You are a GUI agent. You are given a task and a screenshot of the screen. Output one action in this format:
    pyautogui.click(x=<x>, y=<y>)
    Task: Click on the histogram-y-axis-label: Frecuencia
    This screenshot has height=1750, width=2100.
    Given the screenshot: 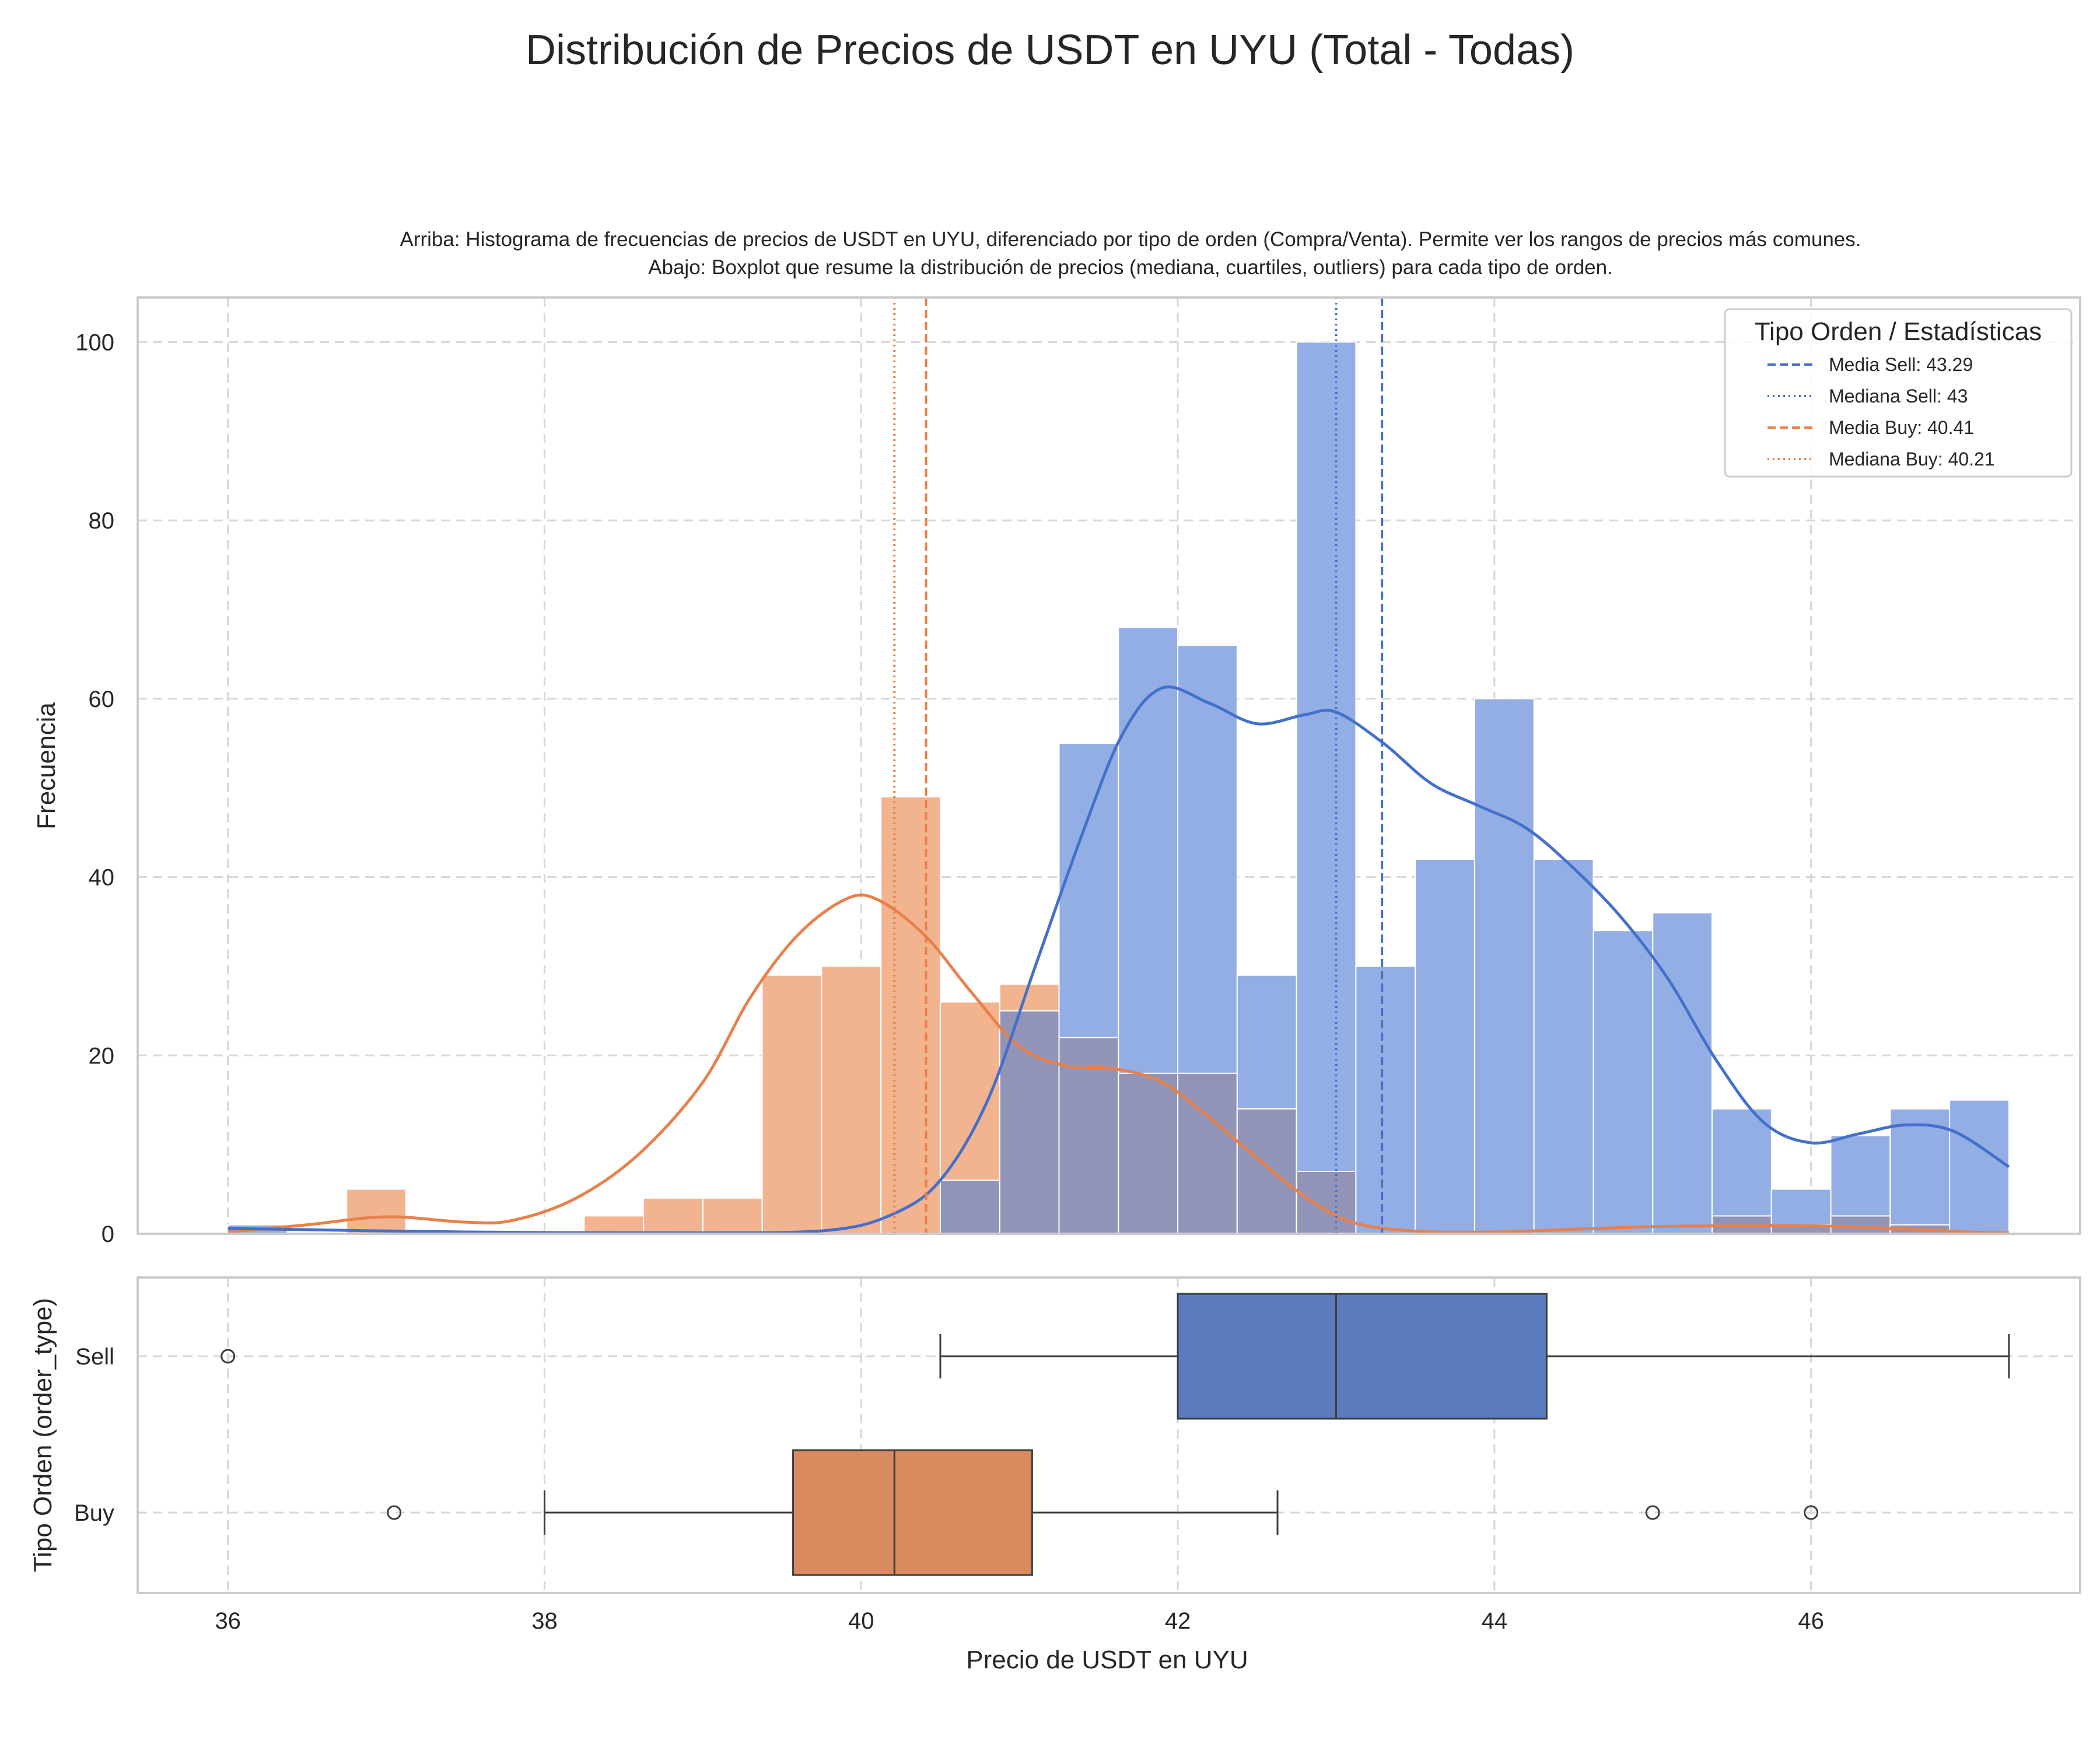 What is the action you would take?
    pyautogui.click(x=46, y=766)
    